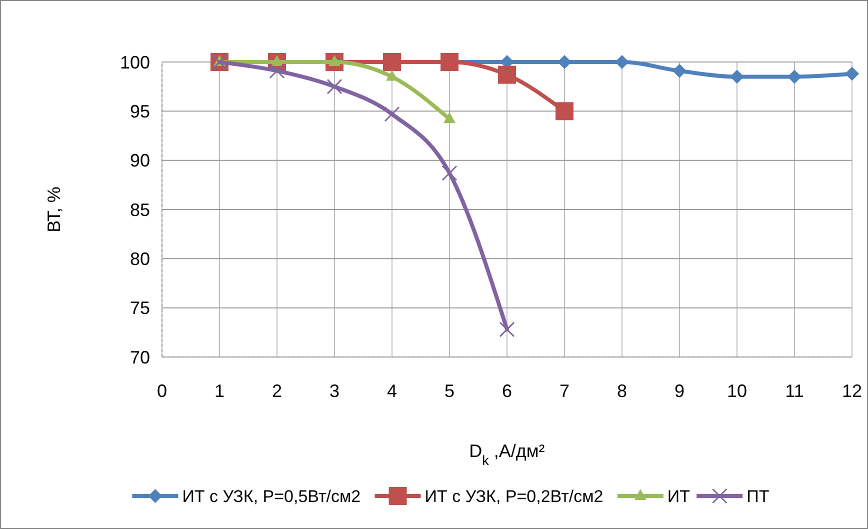 The image size is (868, 529). Describe the element at coordinates (140, 258) in the screenshot. I see `y-tick-label: 80` at that location.